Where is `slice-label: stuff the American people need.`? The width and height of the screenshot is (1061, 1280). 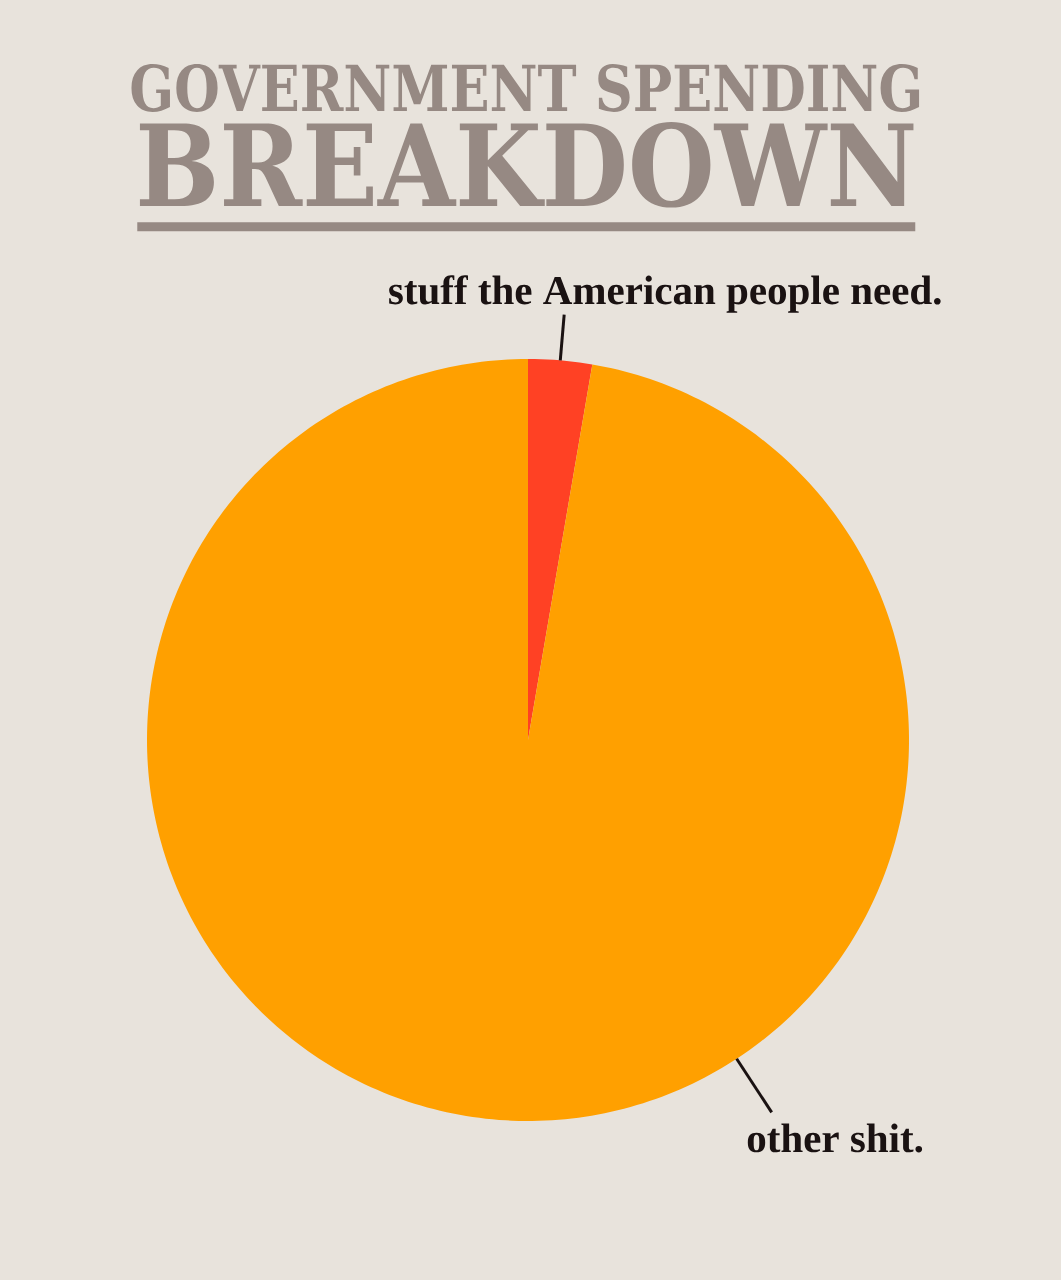 slice-label: stuff the American people need. is located at coordinates (665, 294).